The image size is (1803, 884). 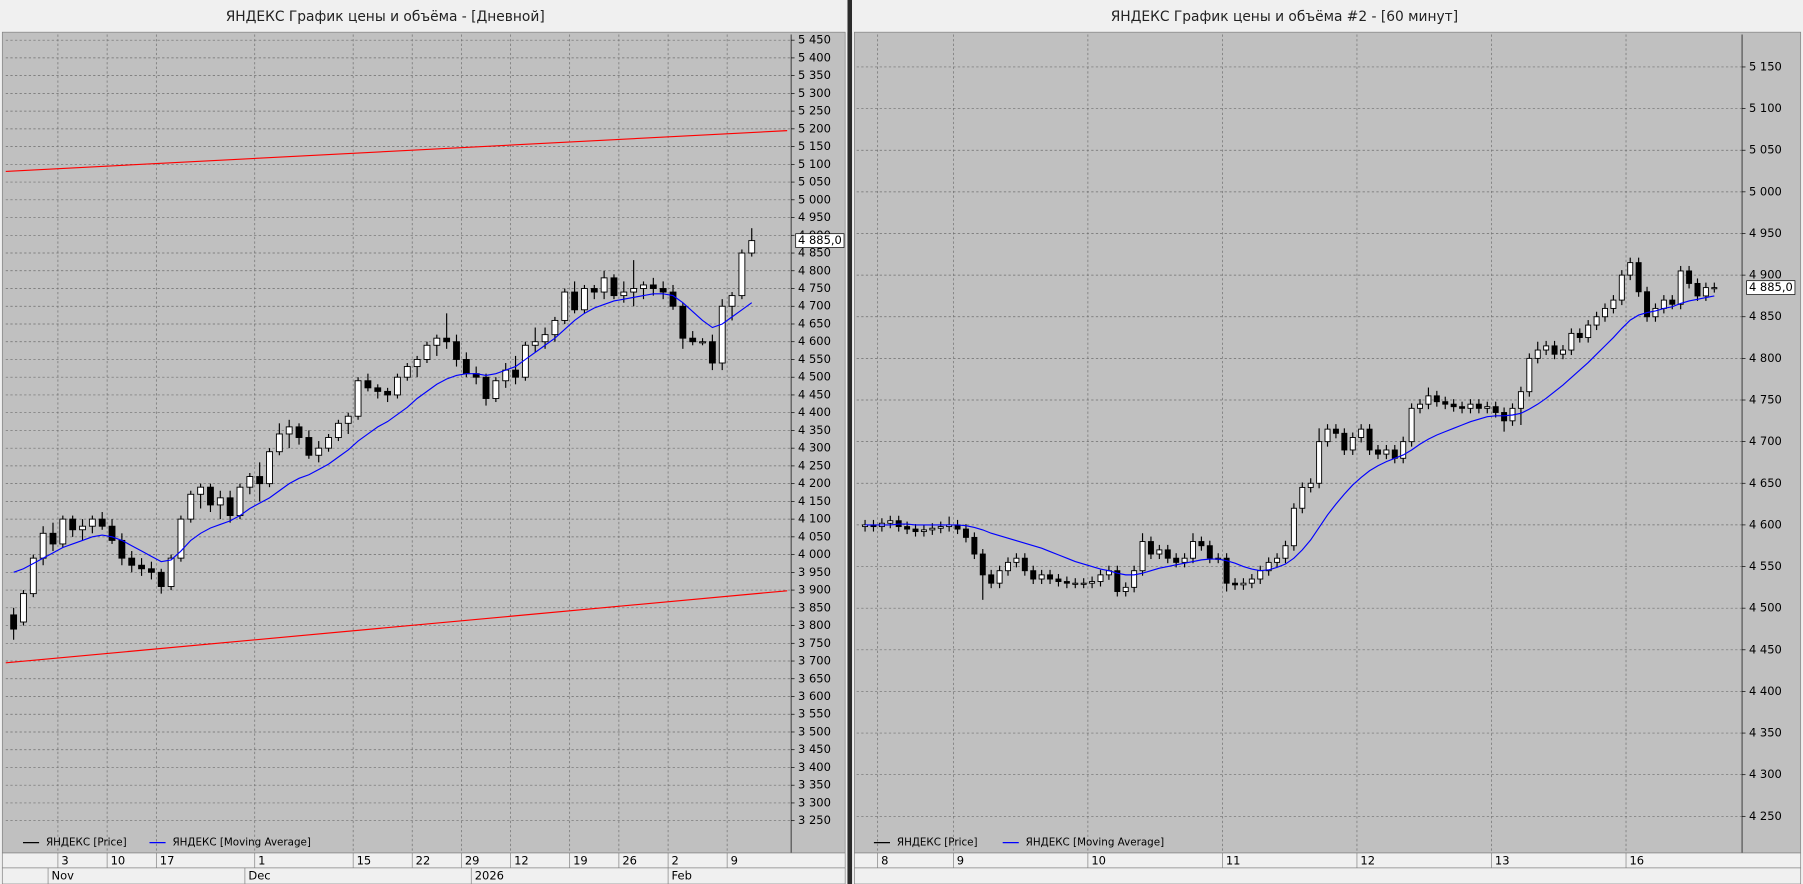 I want to click on x-tick-label: 1, so click(x=261, y=861).